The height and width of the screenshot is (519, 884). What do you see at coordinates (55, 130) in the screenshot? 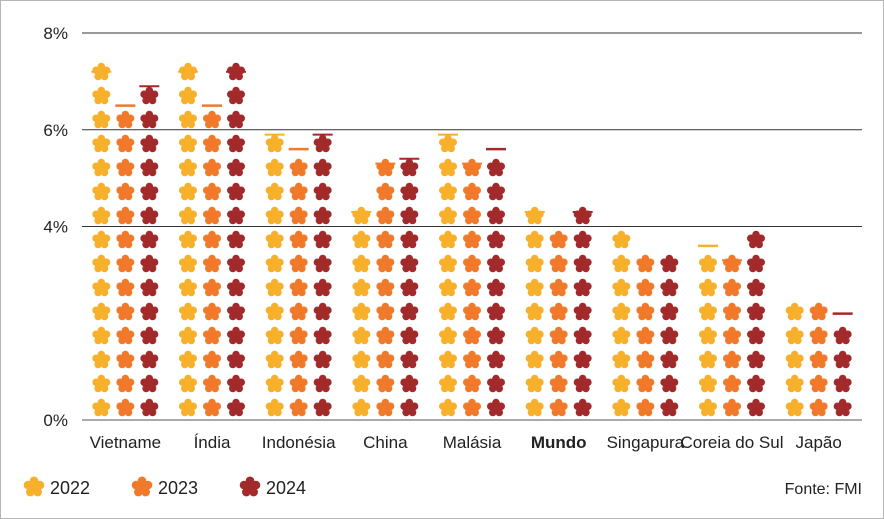
I see `y-tick-label: 6%` at bounding box center [55, 130].